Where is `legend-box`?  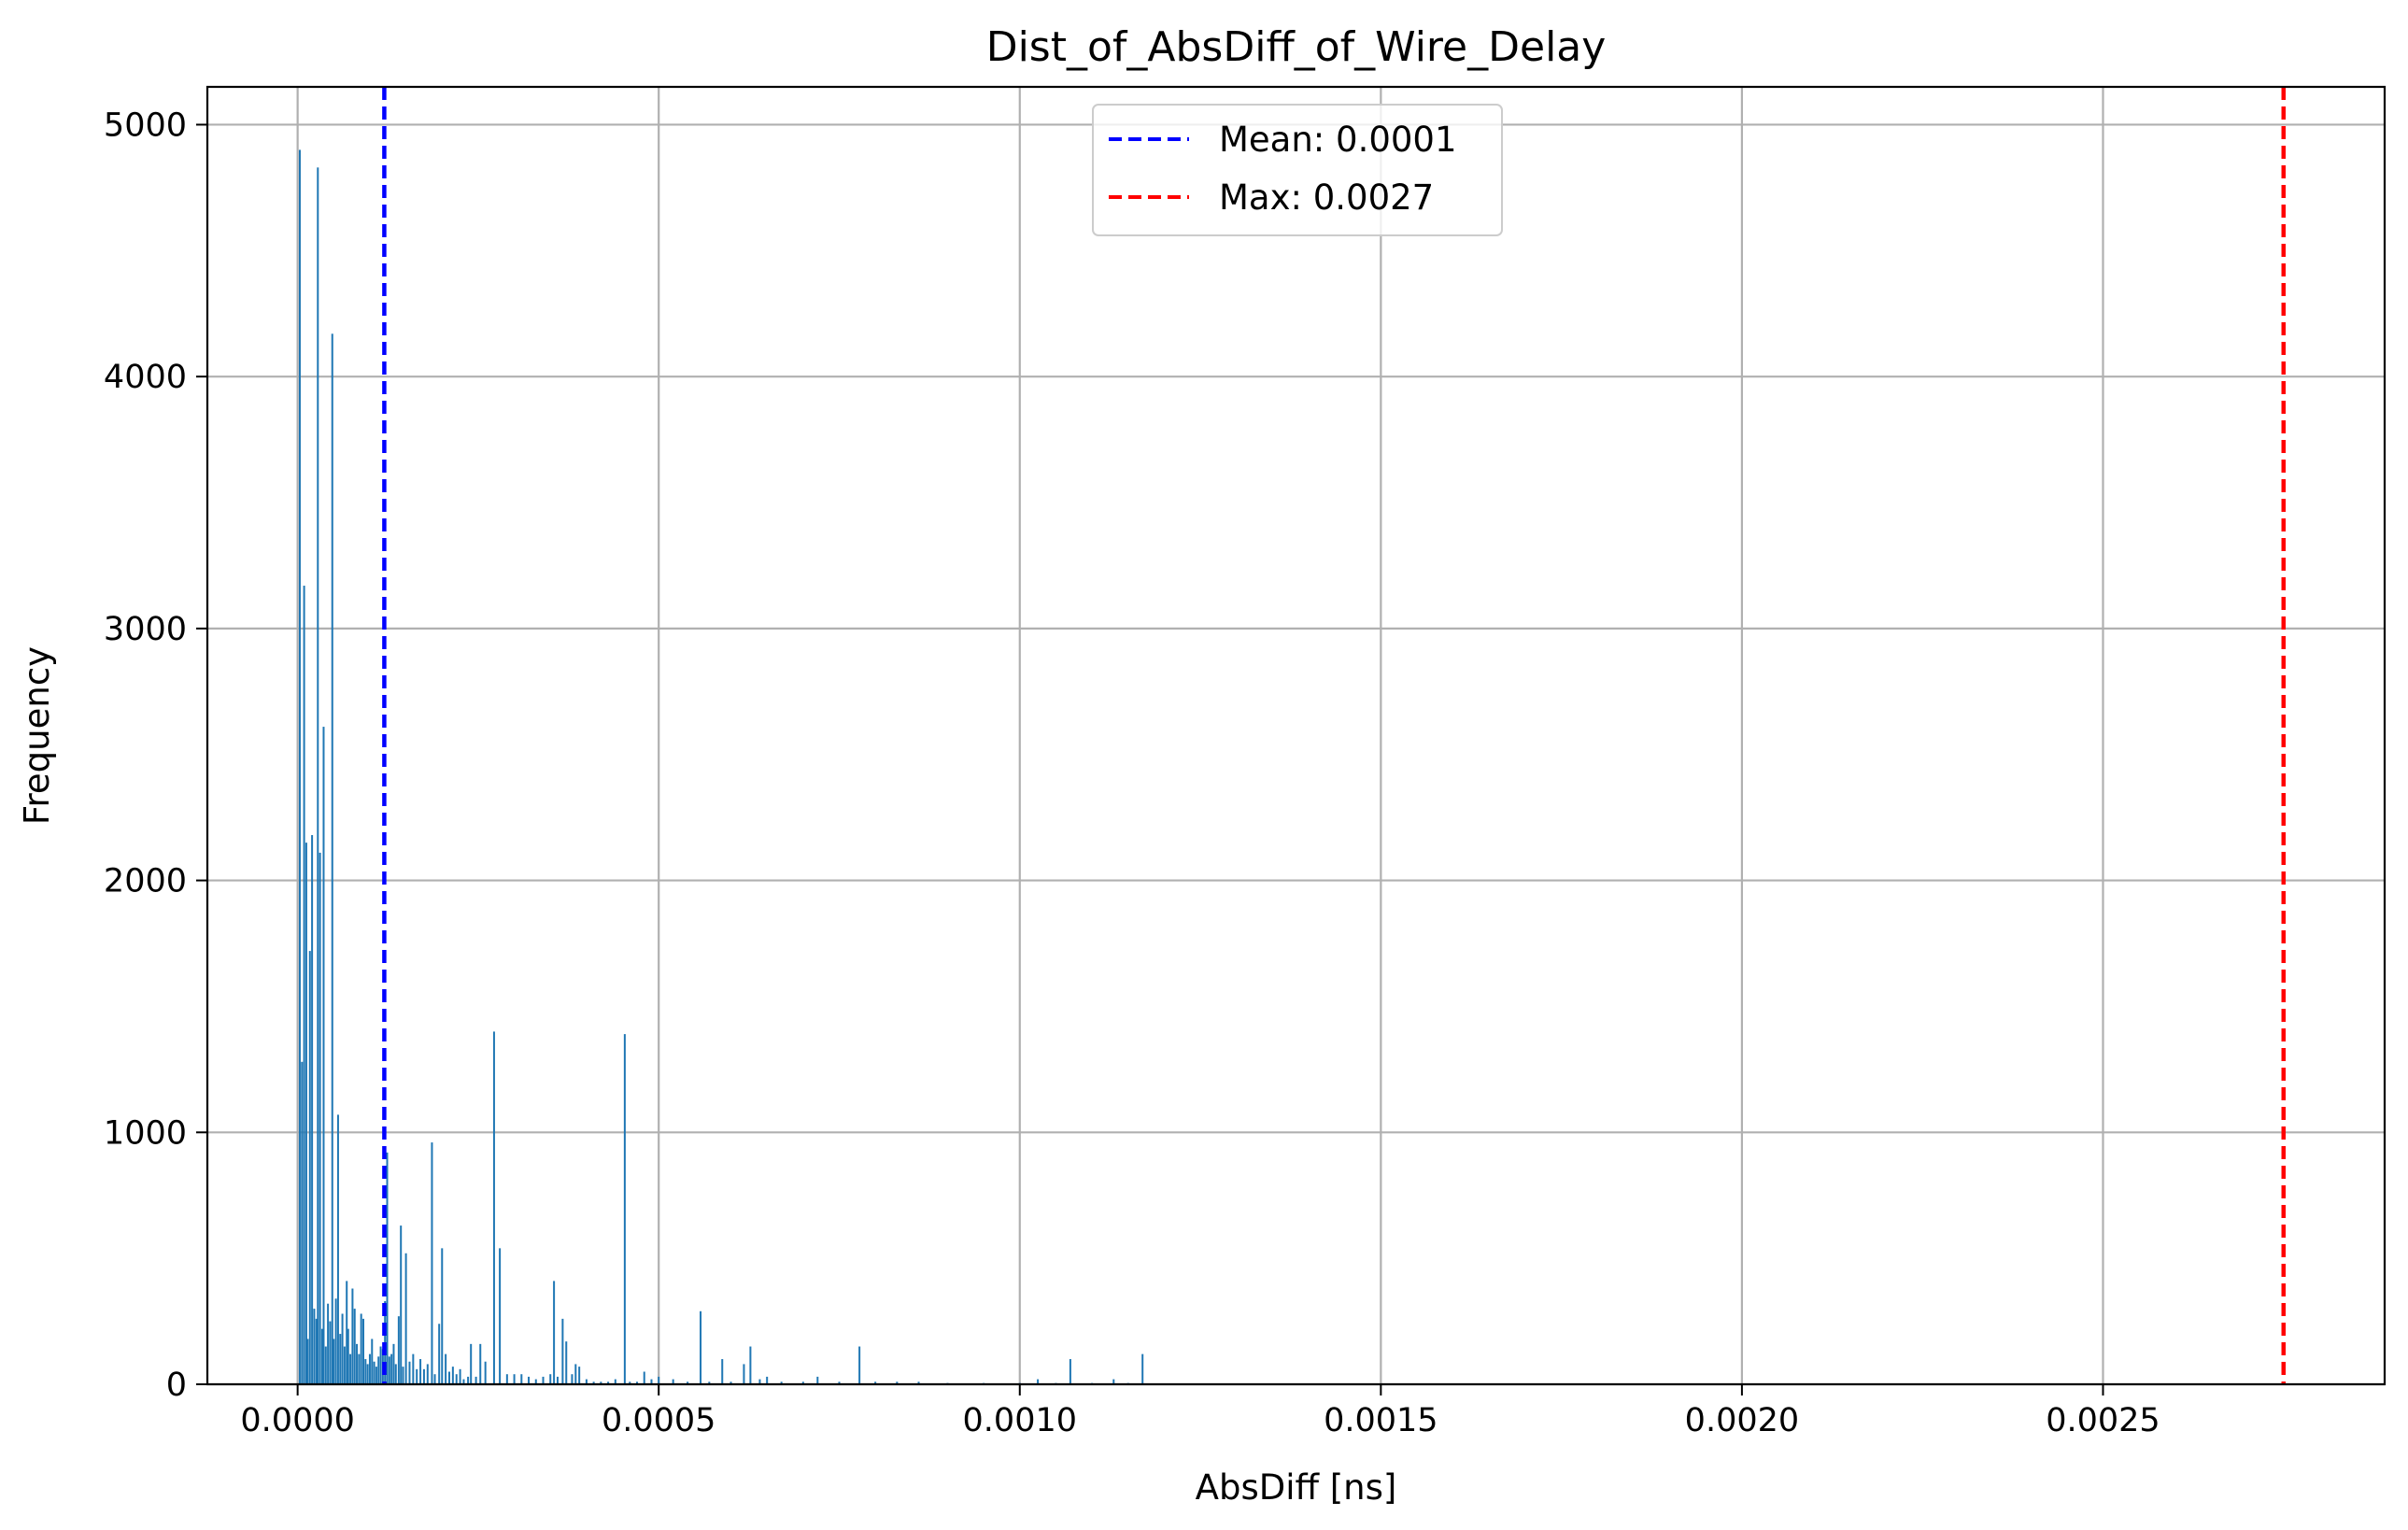
legend-box is located at coordinates (1297, 170).